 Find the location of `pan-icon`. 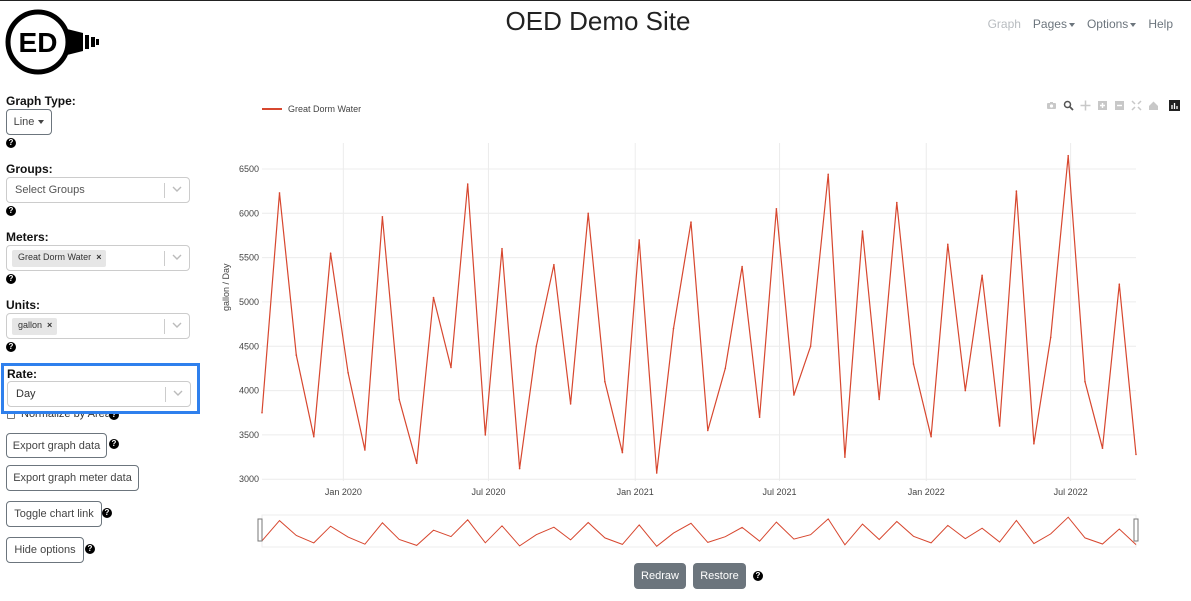

pan-icon is located at coordinates (1085, 104).